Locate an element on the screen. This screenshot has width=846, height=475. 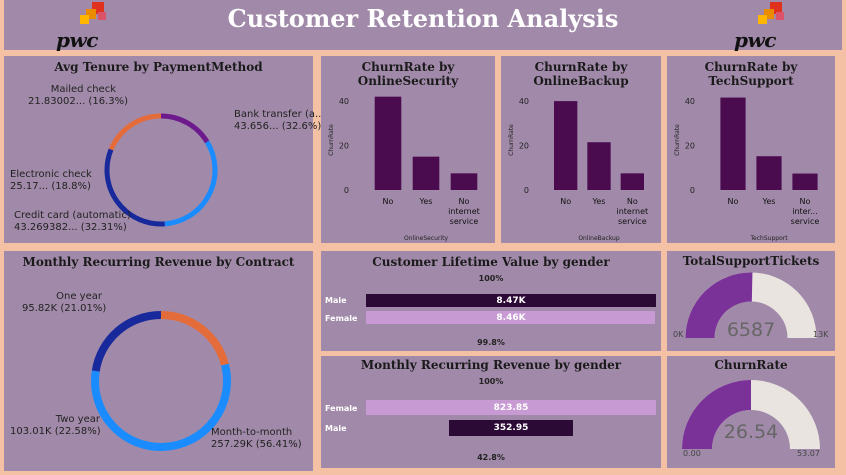
donut-slice-two-year is located at coordinates (126, 341).